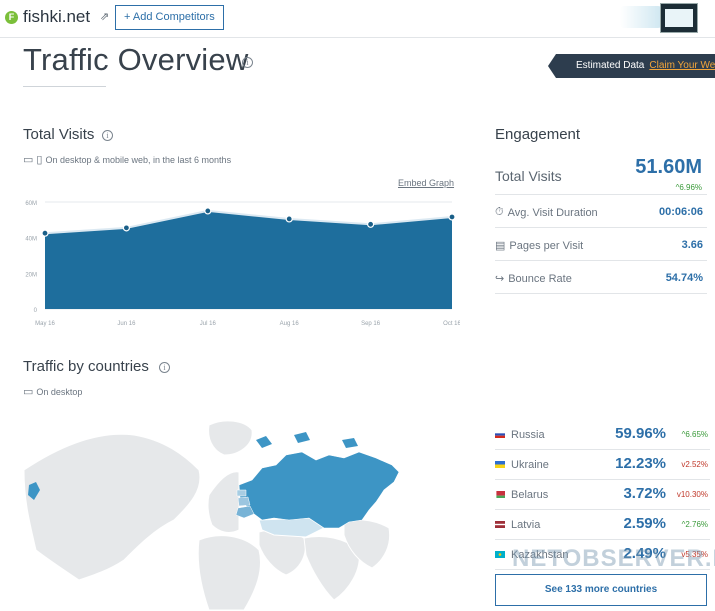 The height and width of the screenshot is (611, 715). What do you see at coordinates (684, 278) in the screenshot?
I see `bounce-rate-value: 54.74%` at bounding box center [684, 278].